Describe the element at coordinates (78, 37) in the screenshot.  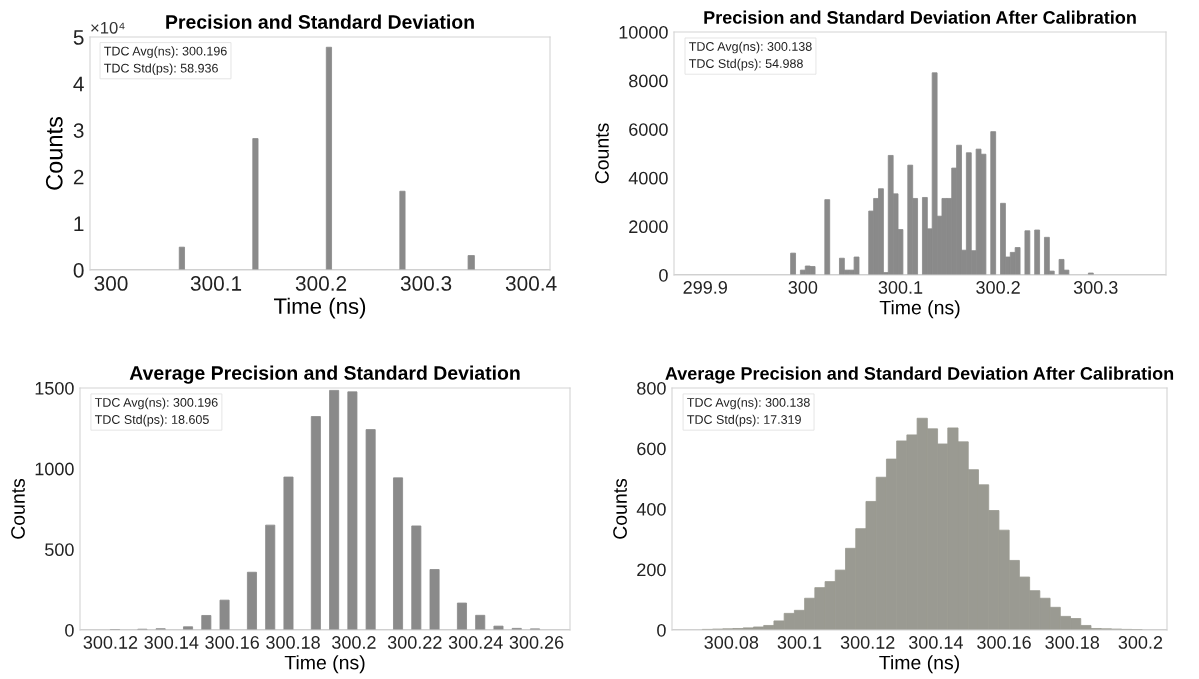
I see `y-tick-label: 5` at that location.